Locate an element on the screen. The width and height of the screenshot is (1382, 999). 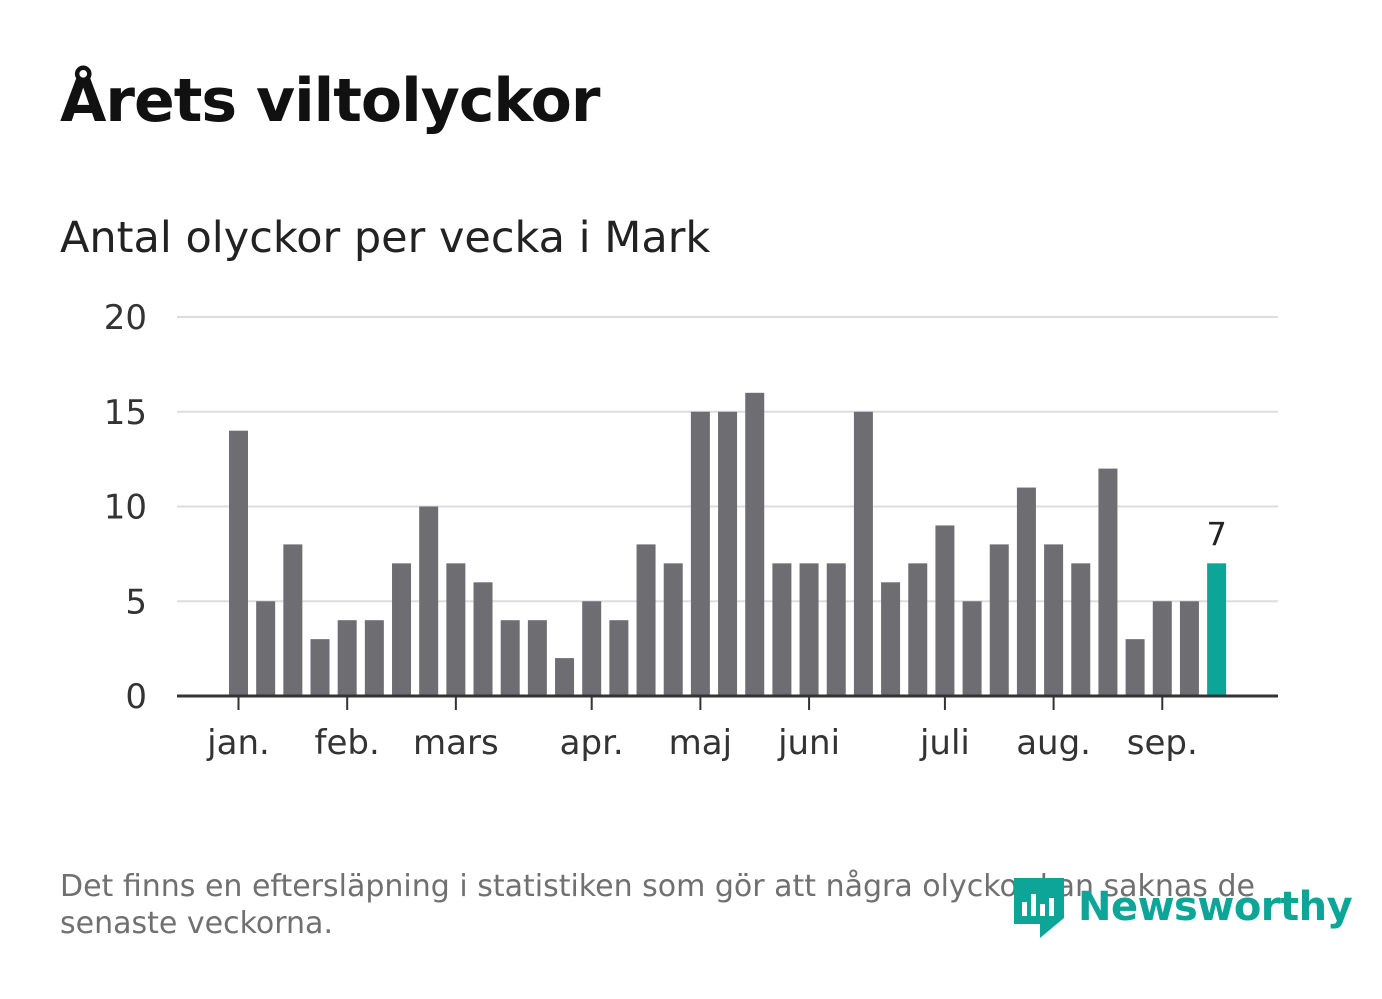
x-tick-label: feb. is located at coordinates (347, 743).